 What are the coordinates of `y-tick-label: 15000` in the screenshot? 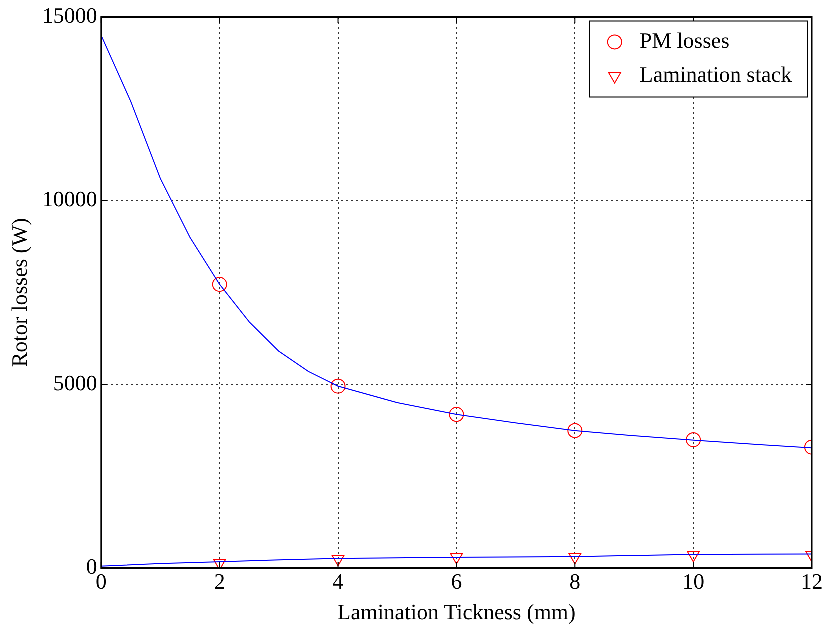 It's located at (70, 15).